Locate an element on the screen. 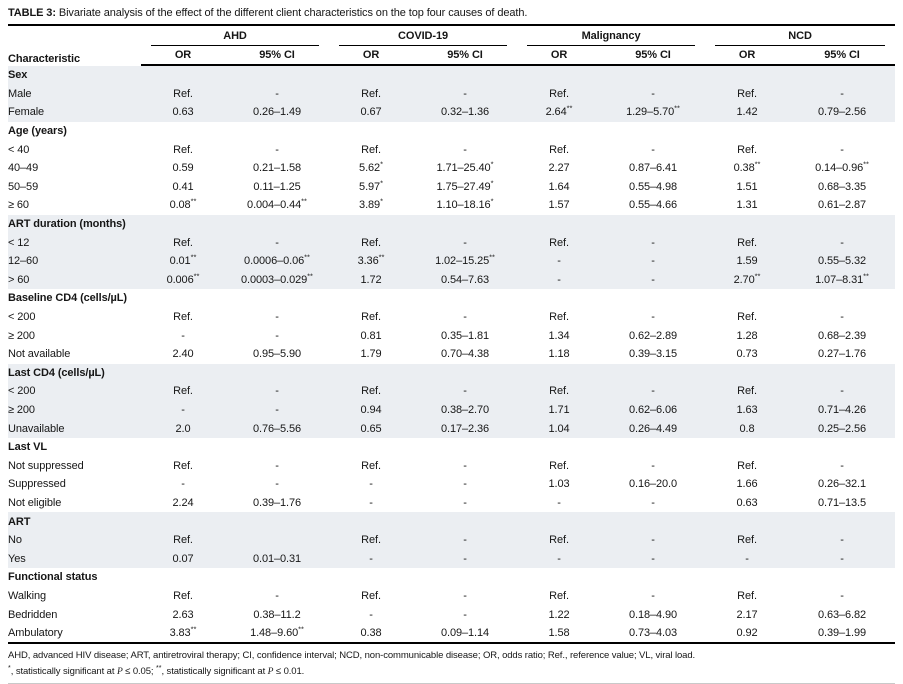 The image size is (903, 684). row-label: 12–60 is located at coordinates (74, 261).